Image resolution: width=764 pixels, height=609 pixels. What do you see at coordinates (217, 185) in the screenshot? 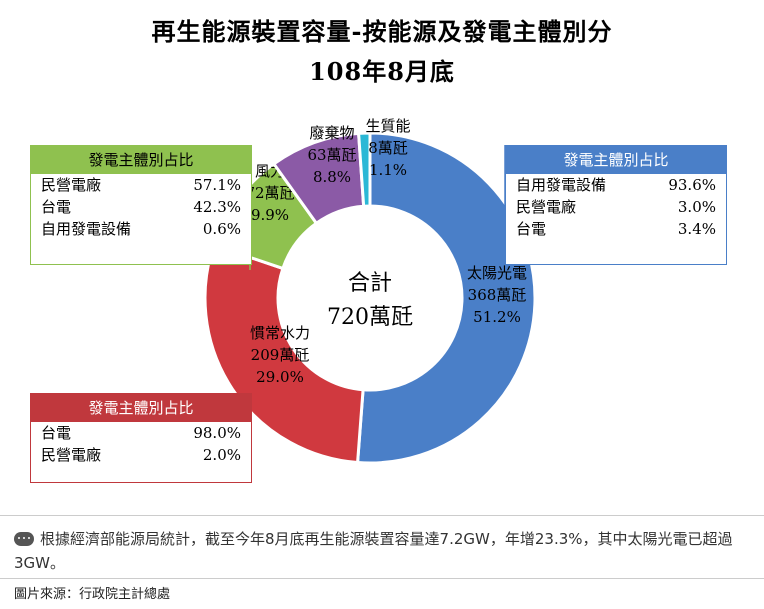
I see `breakdown-value: 57.1%` at bounding box center [217, 185].